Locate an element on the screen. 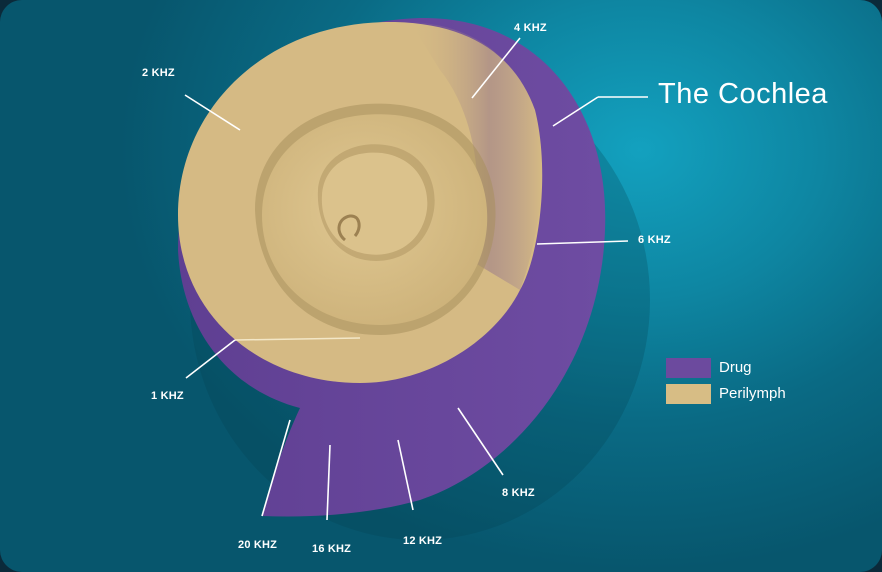  label-20khz: 20 KHZ is located at coordinates (258, 545).